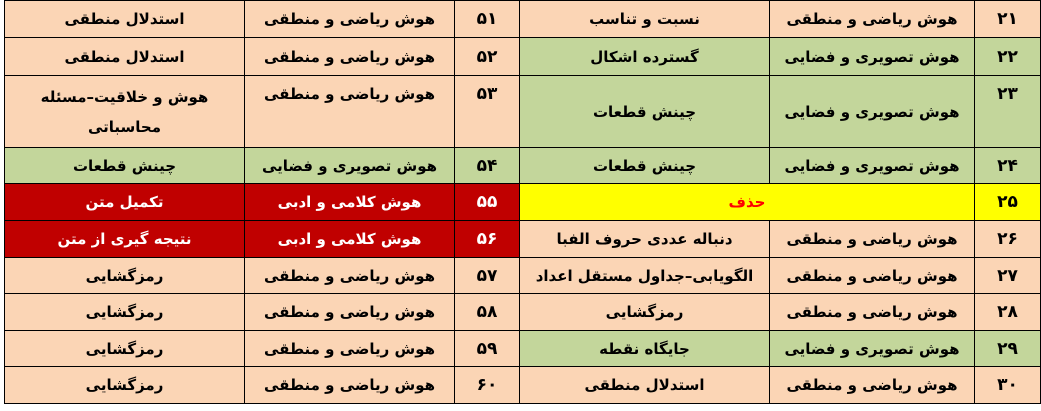 Image resolution: width=1041 pixels, height=411 pixels. Describe the element at coordinates (644, 385) in the screenshot. I see `right-topic-cell: استدلال منطقی` at that location.